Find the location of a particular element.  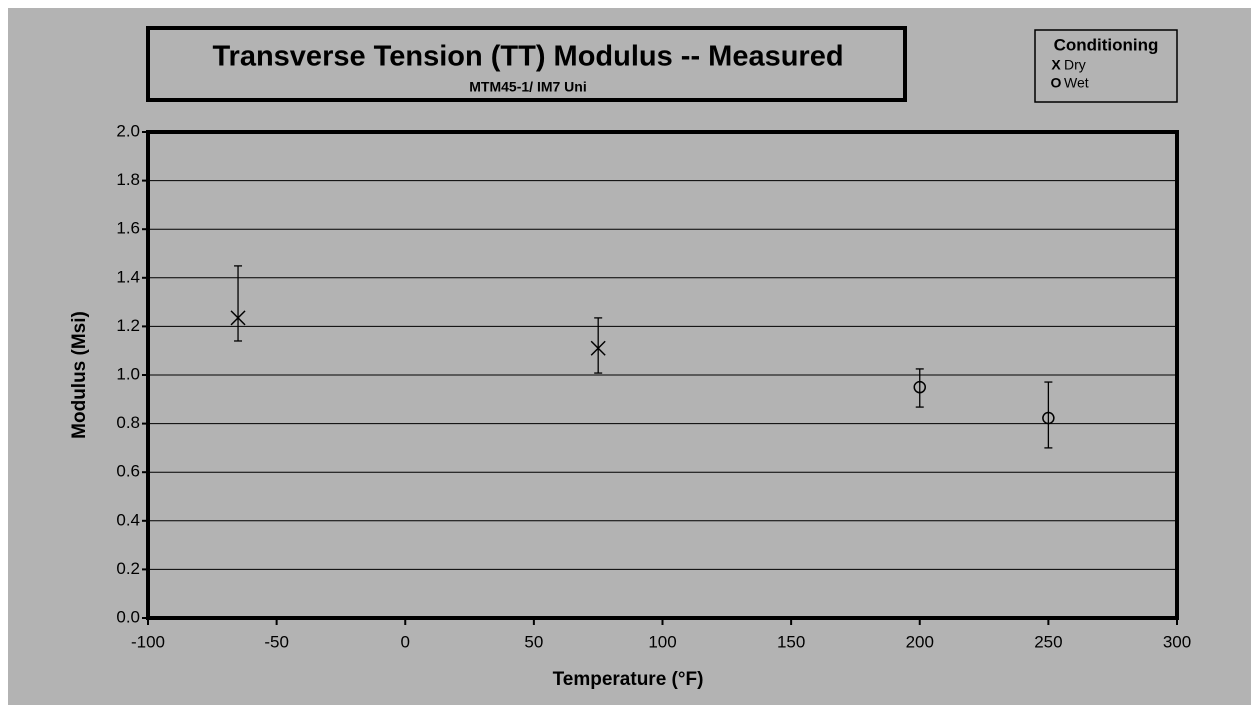

y-tick-label: 1.6 is located at coordinates (128, 228).